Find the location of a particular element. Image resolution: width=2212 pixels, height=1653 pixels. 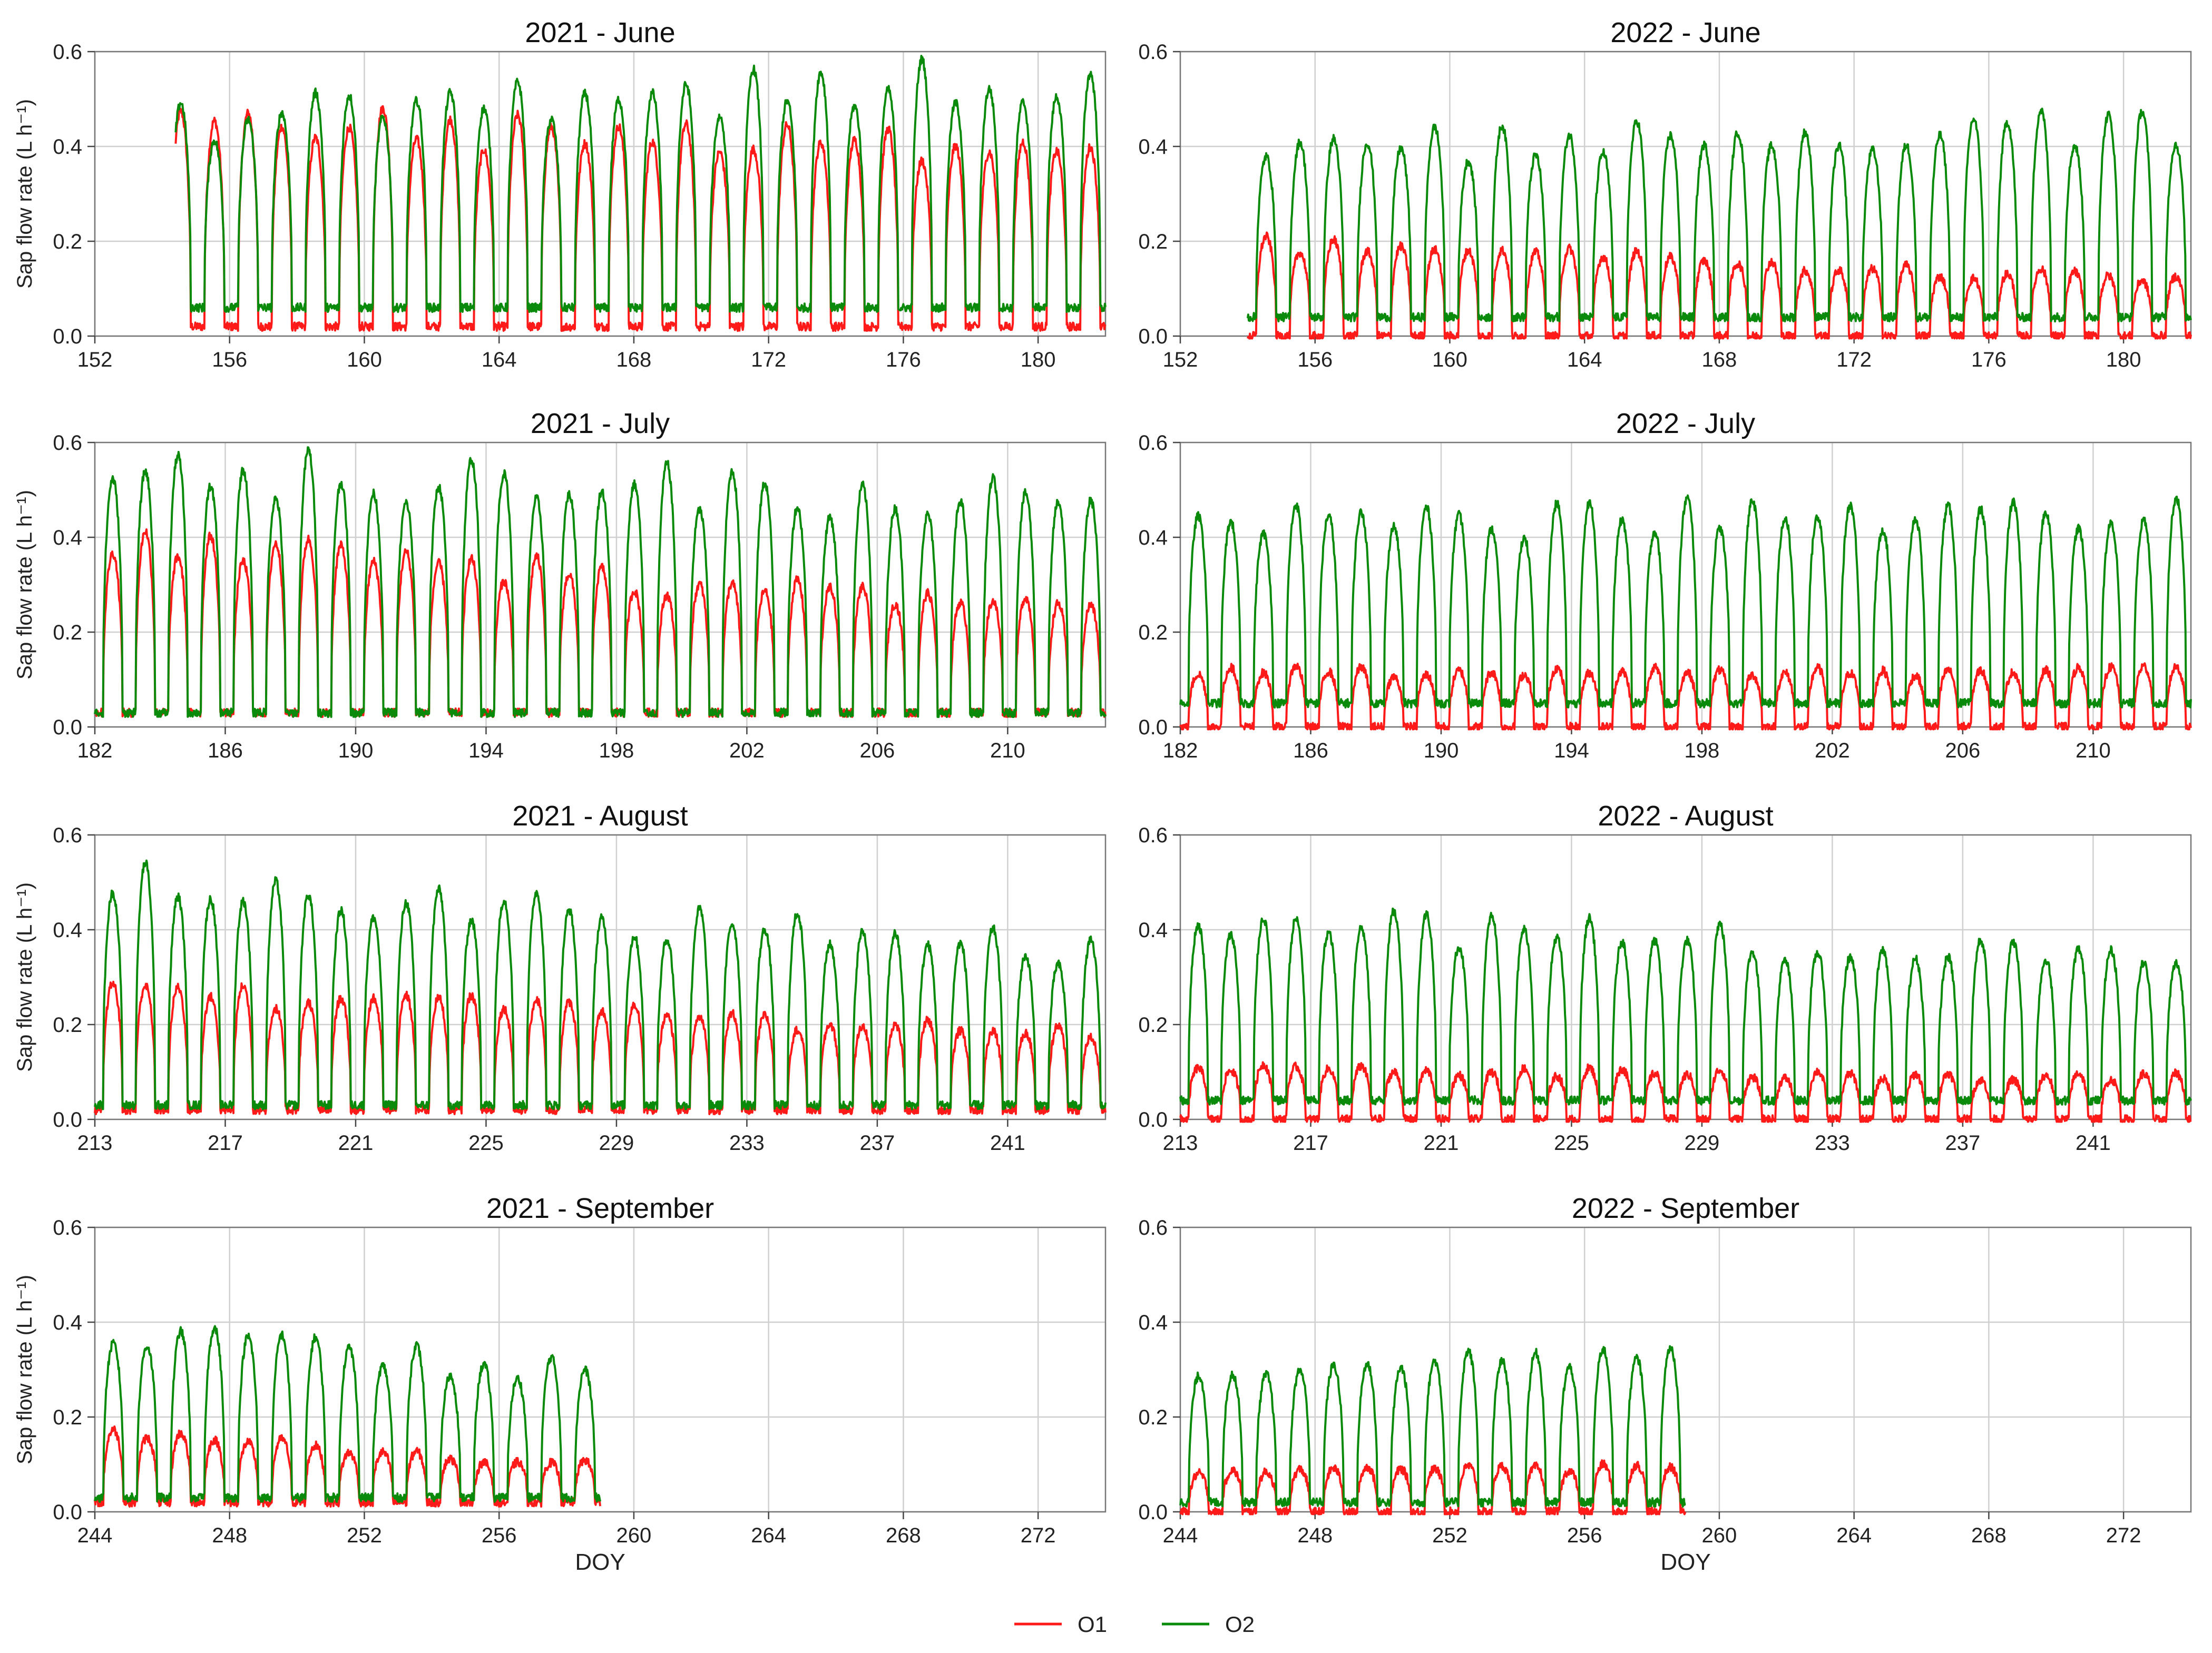

legend-label-o2: O2 is located at coordinates (1240, 1624).